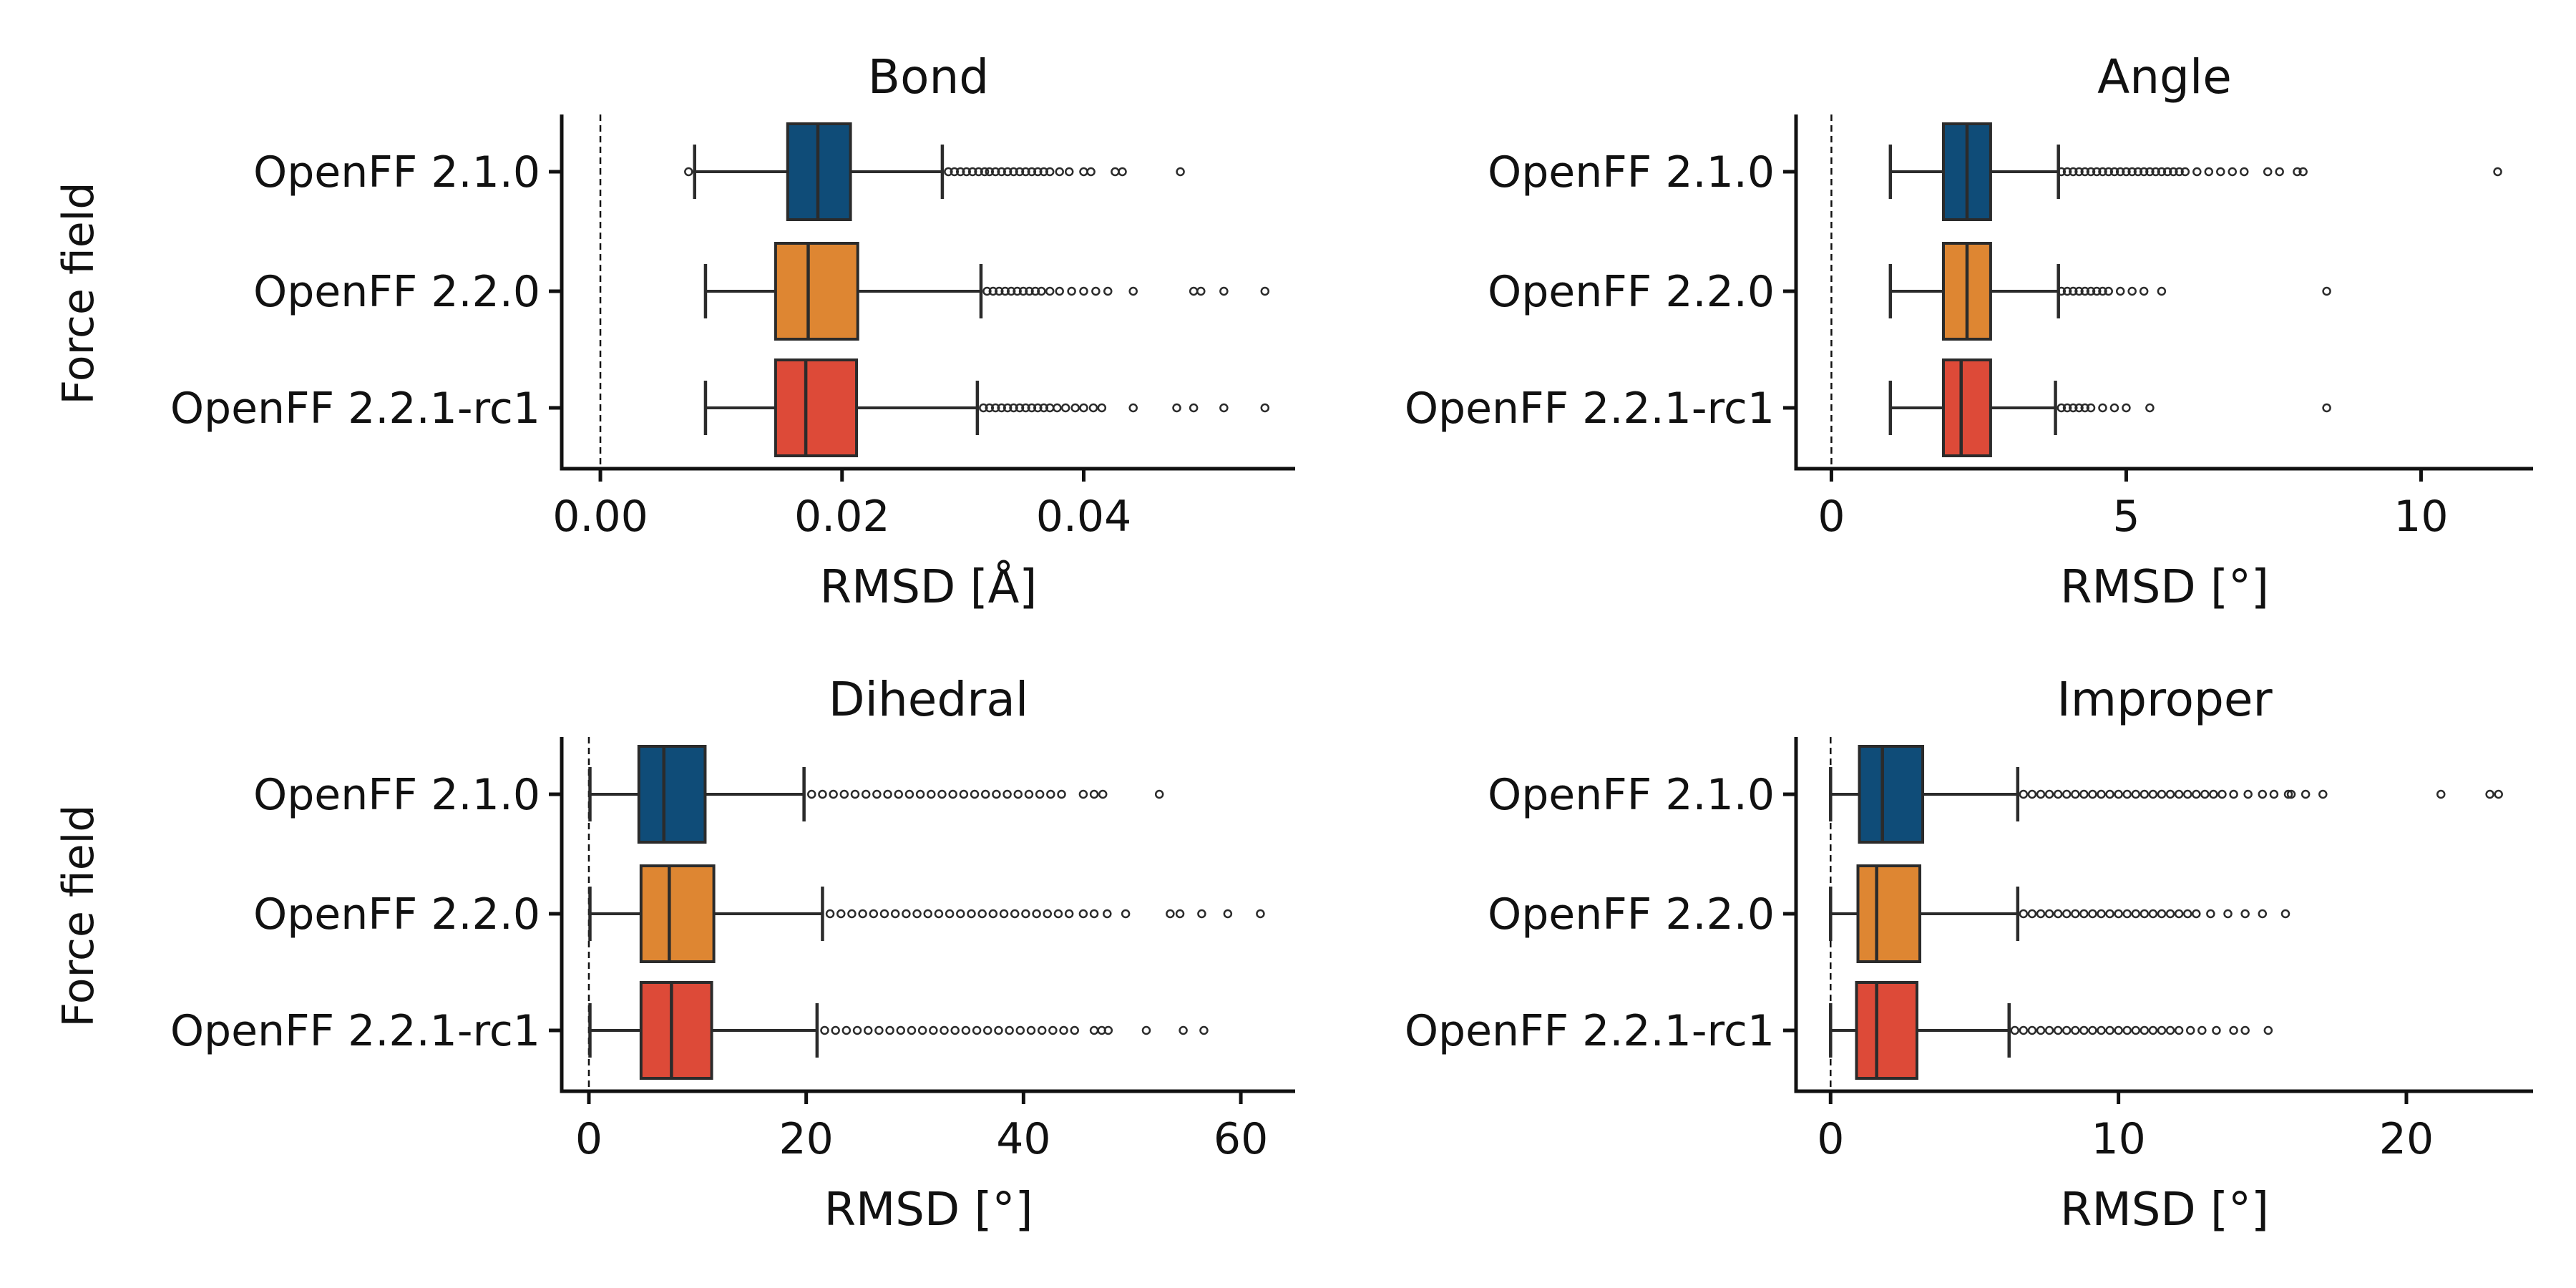  I want to click on x-axis-label: RMSD [Å], so click(929, 587).